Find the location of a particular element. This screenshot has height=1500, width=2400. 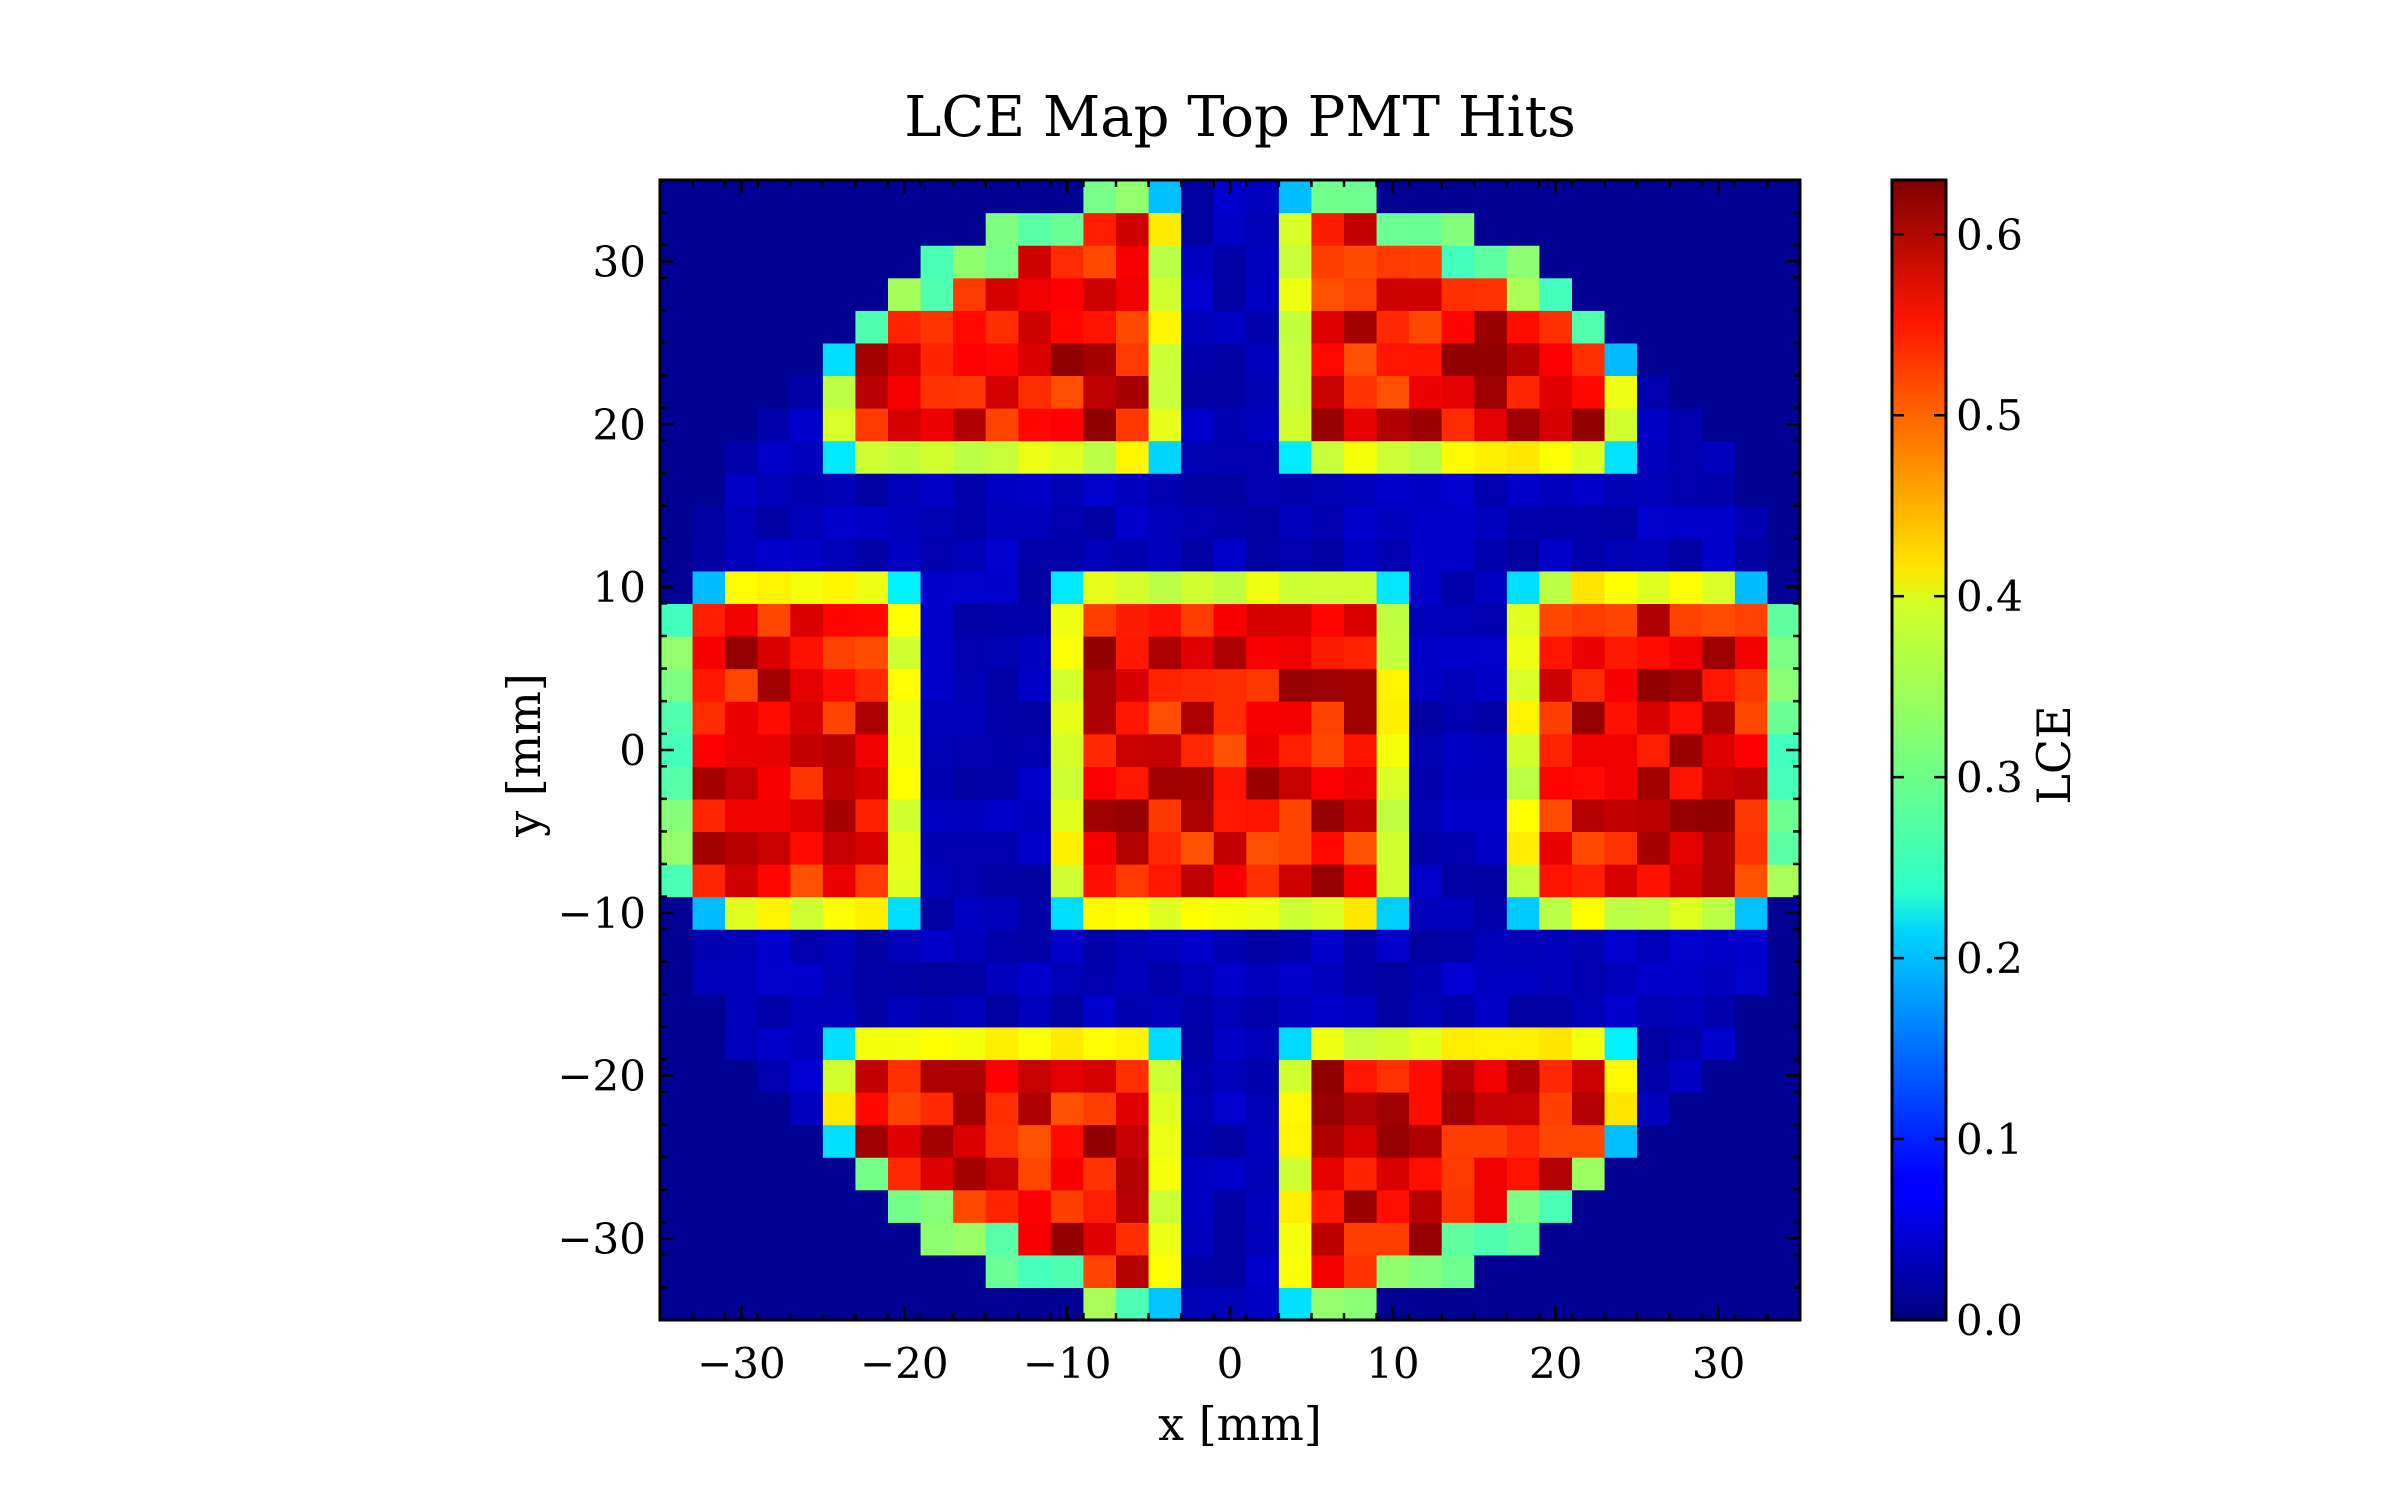

y-tick-label: −20 is located at coordinates (601, 1076).